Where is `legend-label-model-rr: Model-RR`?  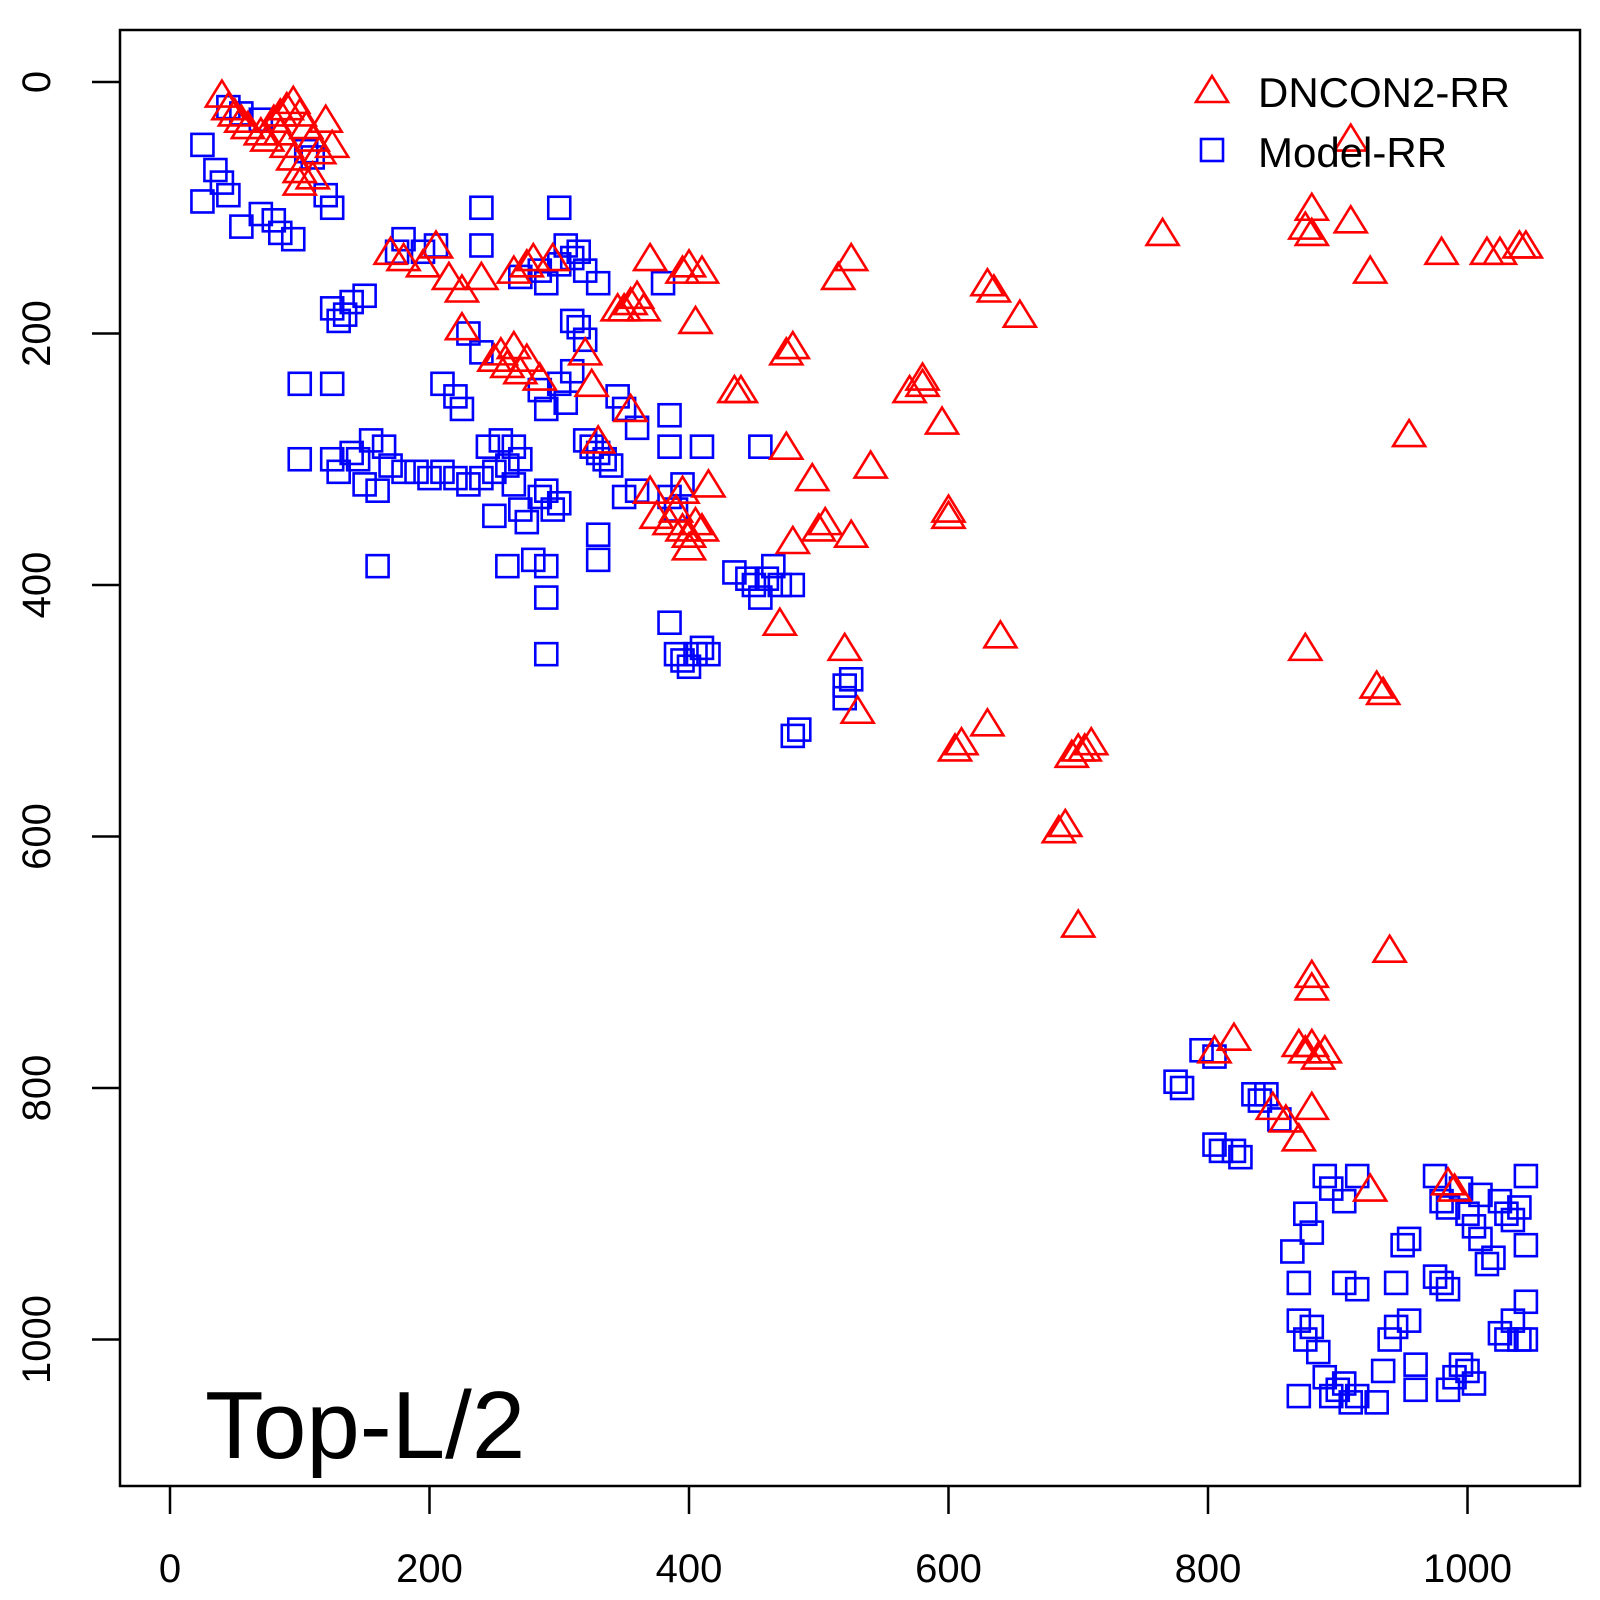
legend-label-model-rr: Model-RR is located at coordinates (1352, 152).